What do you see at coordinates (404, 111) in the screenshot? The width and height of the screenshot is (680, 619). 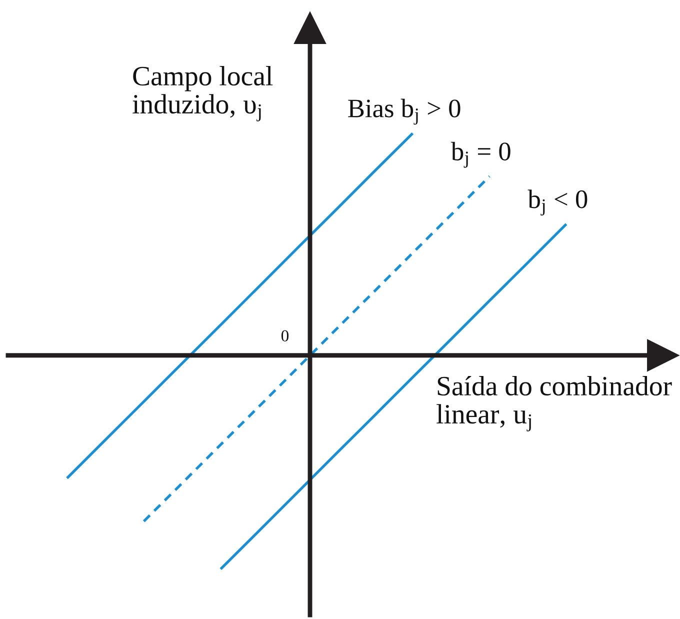 I see `series-label: Bias b$_{j}$ > 0` at bounding box center [404, 111].